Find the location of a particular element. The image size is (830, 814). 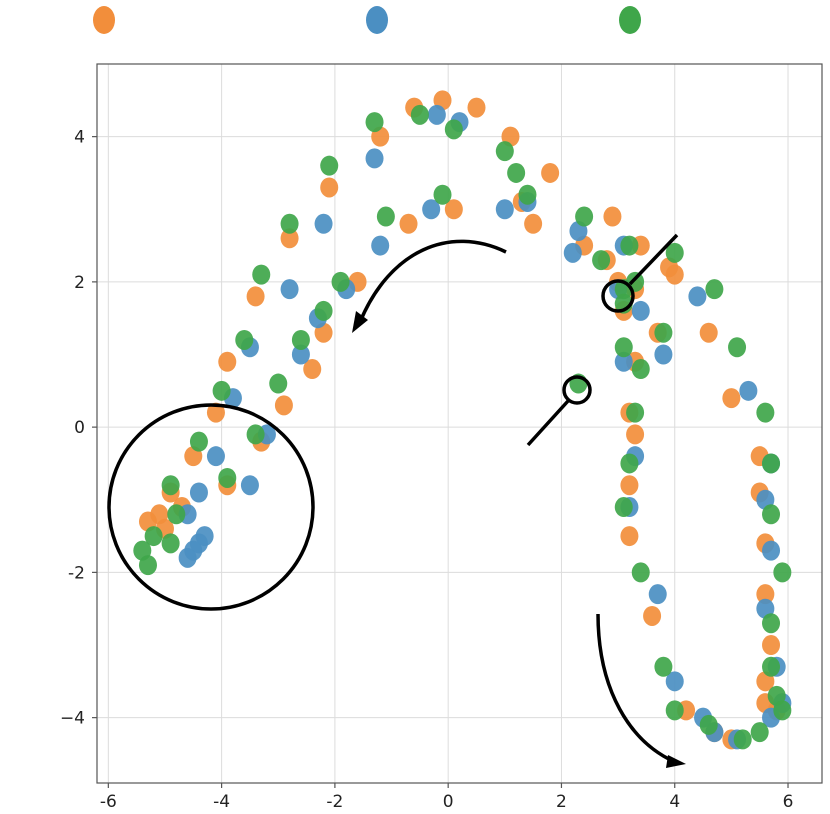

arrowhead-lower is located at coordinates (676, 761).